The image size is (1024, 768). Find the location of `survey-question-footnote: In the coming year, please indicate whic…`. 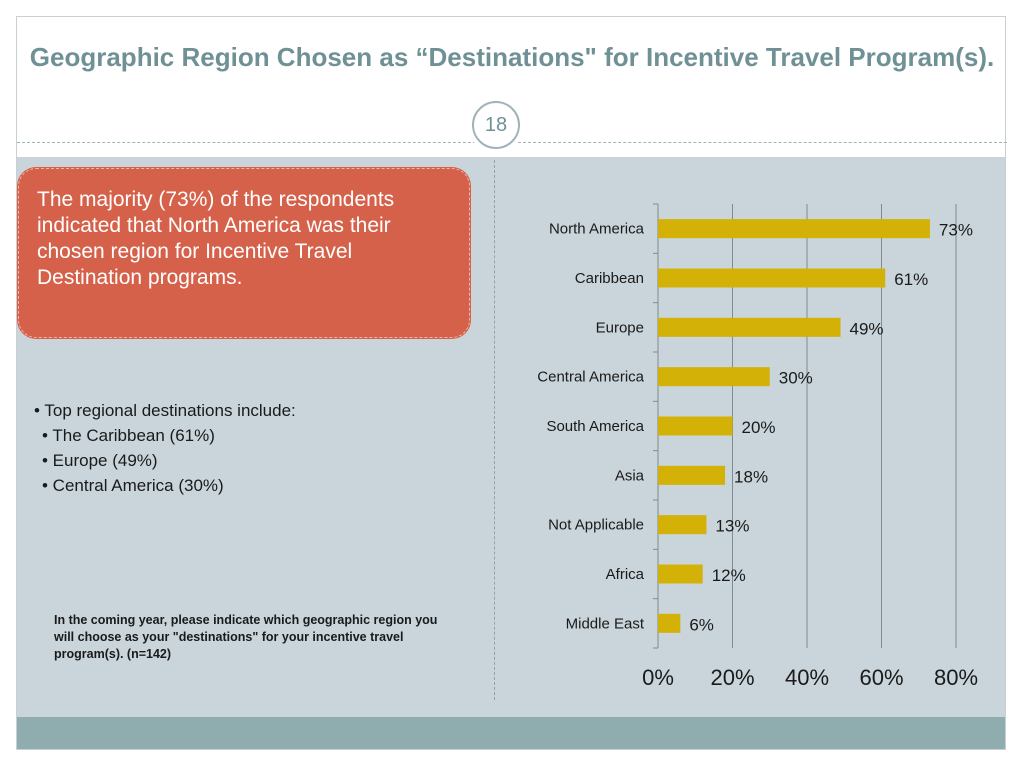

survey-question-footnote: In the coming year, please indicate whic… is located at coordinates (246, 637).